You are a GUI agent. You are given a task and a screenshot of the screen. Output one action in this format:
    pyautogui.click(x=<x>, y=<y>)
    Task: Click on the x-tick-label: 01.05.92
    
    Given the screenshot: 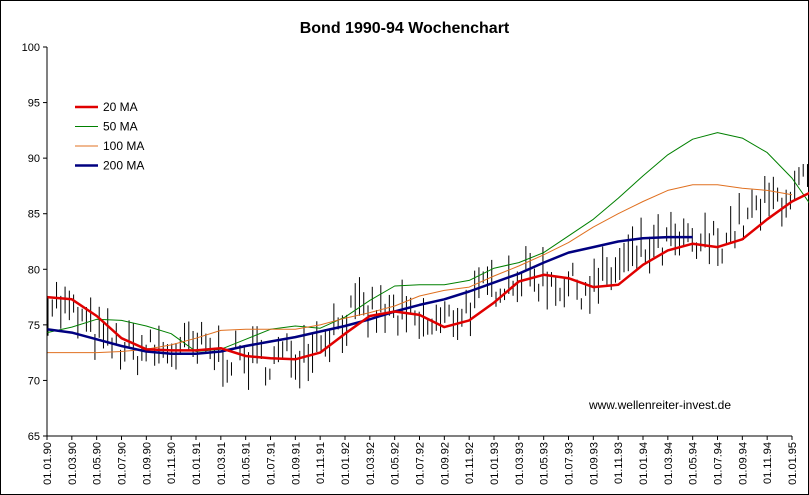 What is the action you would take?
    pyautogui.click(x=396, y=463)
    